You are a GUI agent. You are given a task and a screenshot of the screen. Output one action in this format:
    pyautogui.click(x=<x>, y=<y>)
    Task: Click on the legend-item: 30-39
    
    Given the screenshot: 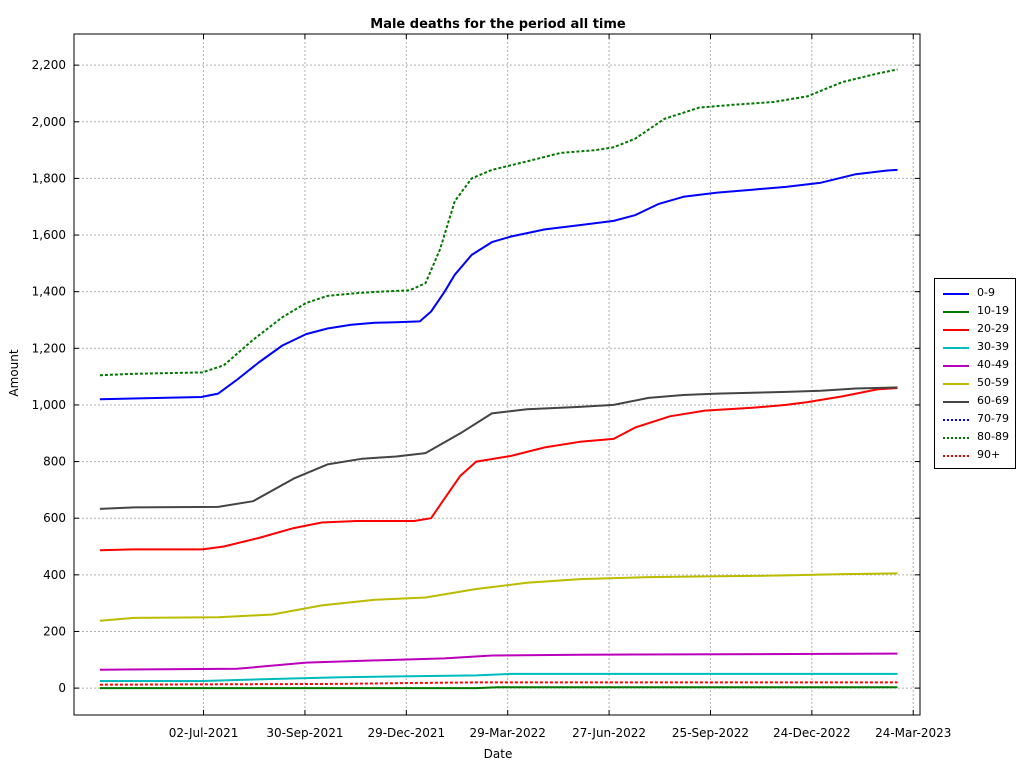 What is the action you would take?
    pyautogui.click(x=979, y=348)
    